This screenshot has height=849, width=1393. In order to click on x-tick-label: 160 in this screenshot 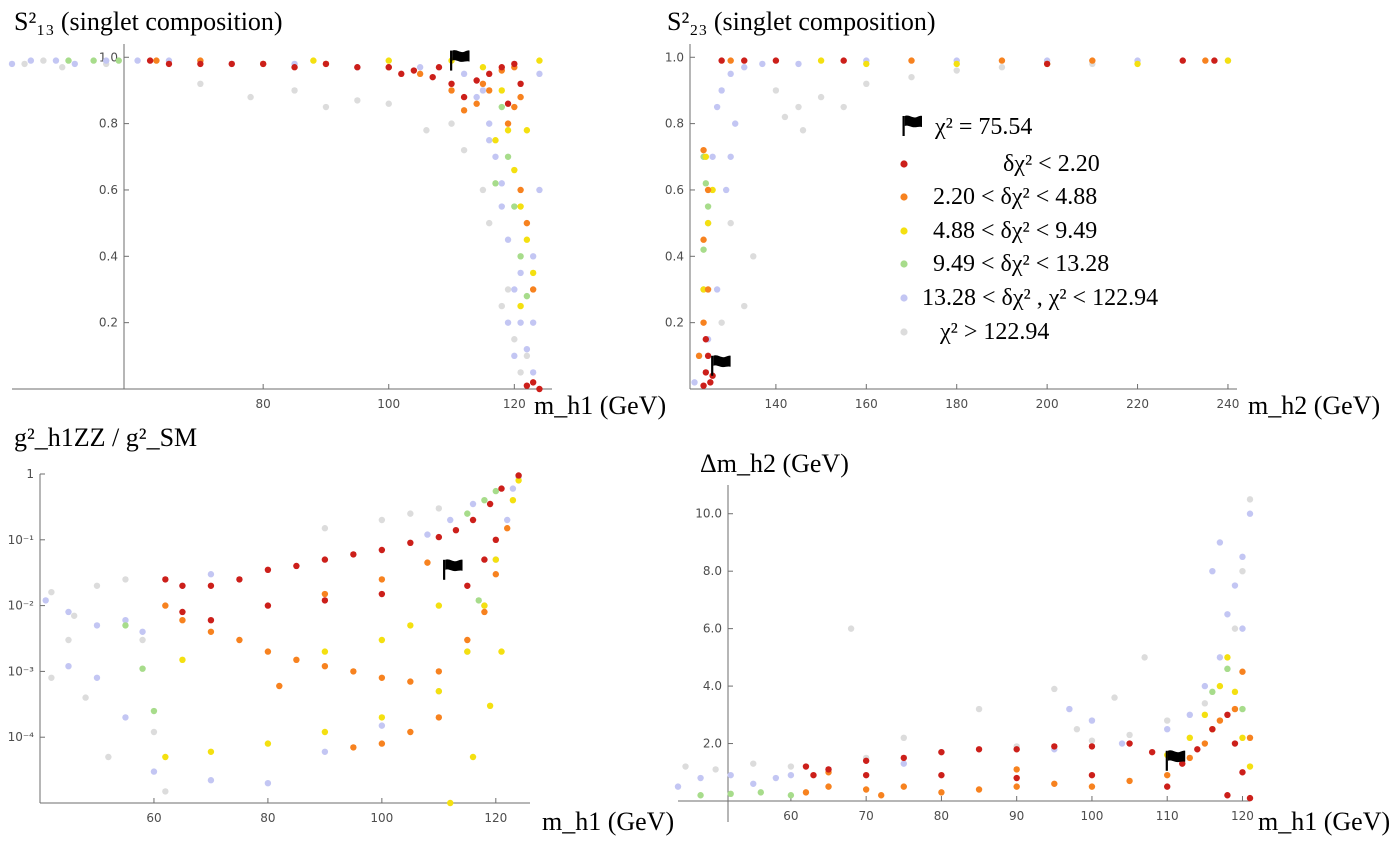, I will do `click(866, 404)`.